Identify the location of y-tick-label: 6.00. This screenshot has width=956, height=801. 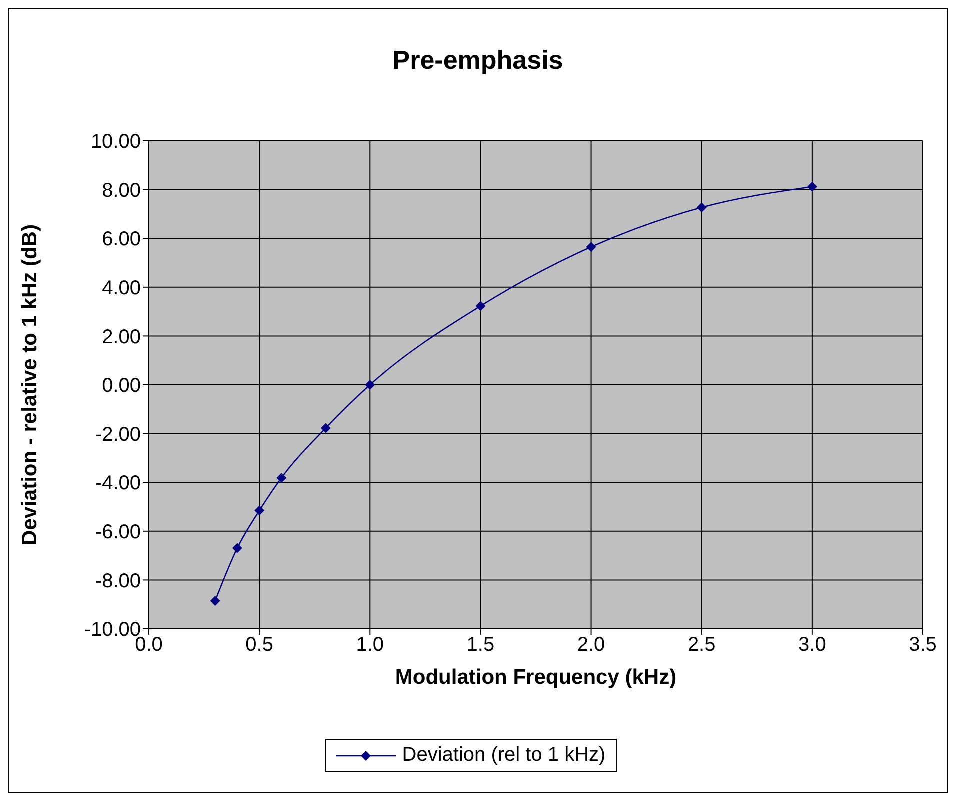
(121, 239).